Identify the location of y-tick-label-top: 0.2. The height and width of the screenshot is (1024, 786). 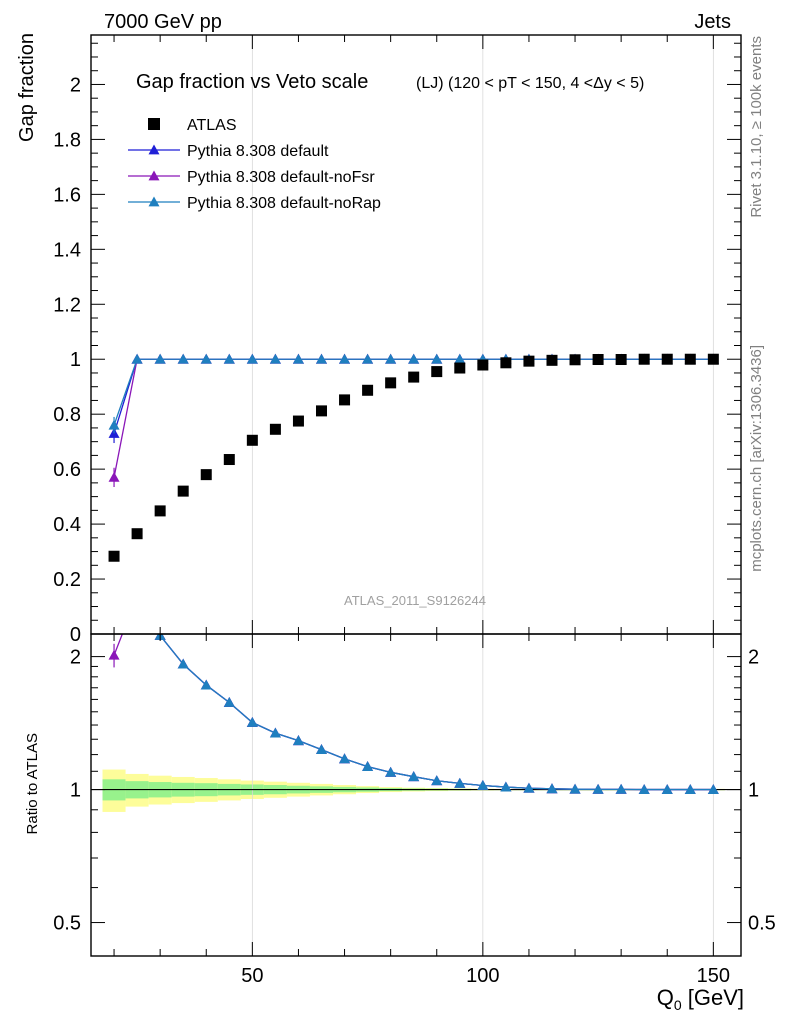
(67, 580).